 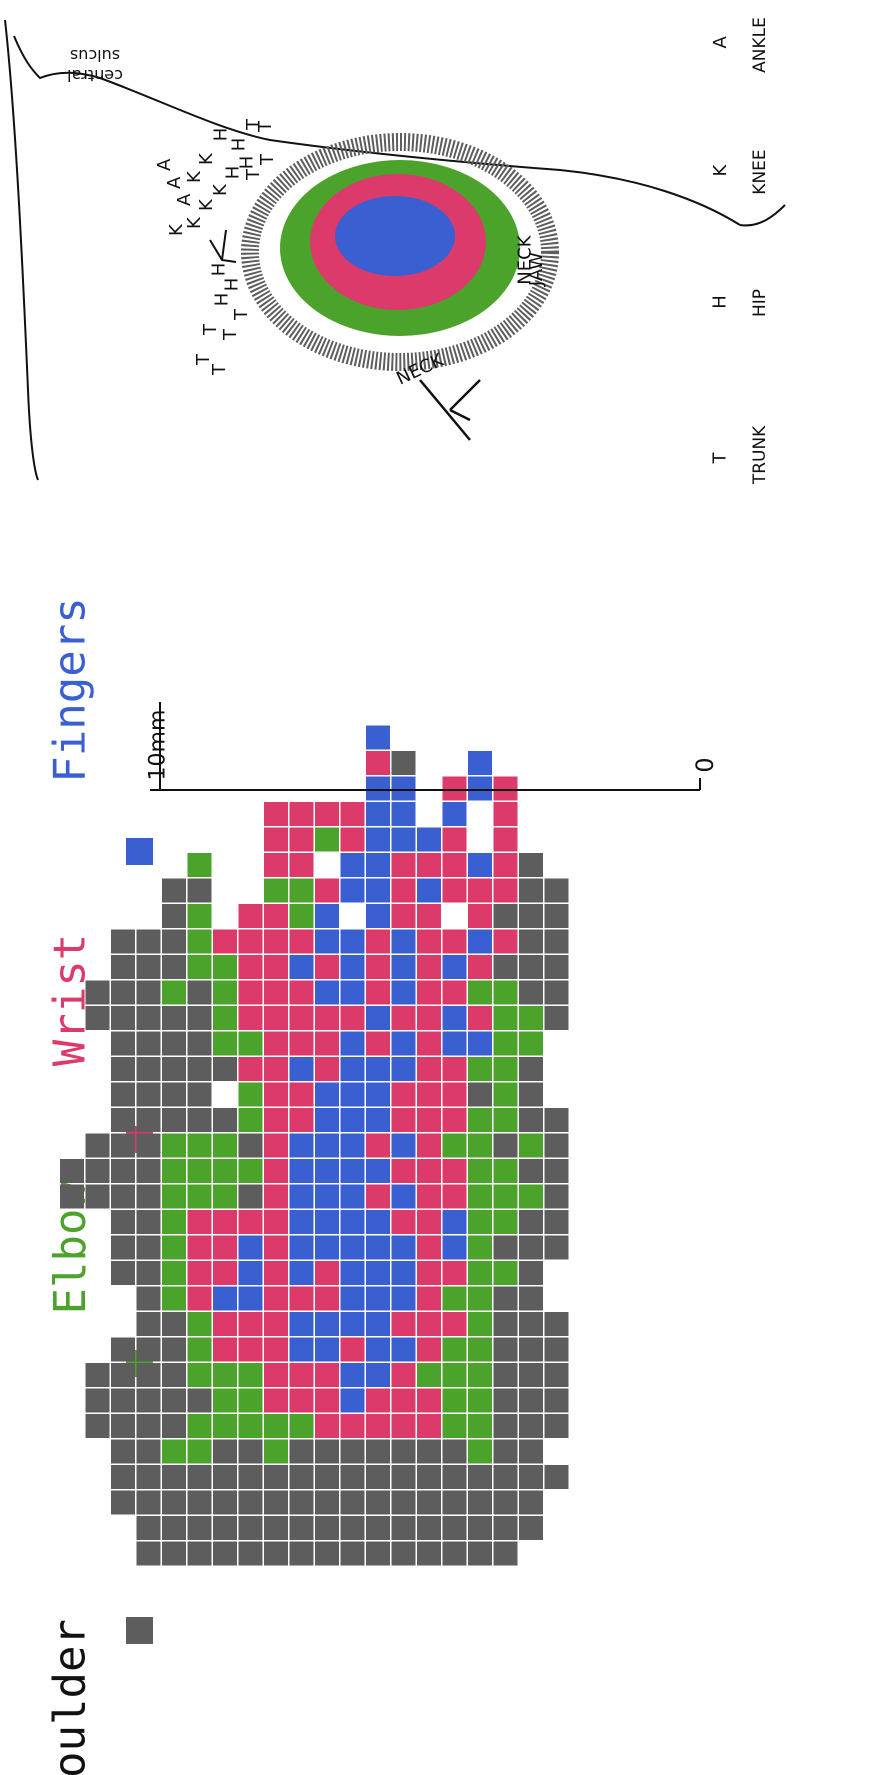 What do you see at coordinates (158, 745) in the screenshot?
I see `scale-label-10mm: 10mm` at bounding box center [158, 745].